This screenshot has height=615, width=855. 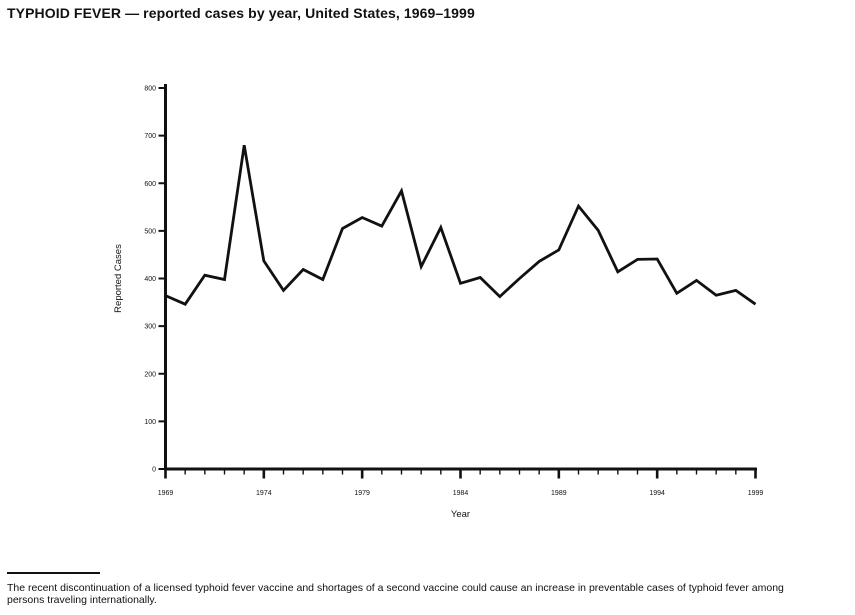 I want to click on y-tick-label: 300, so click(x=150, y=327).